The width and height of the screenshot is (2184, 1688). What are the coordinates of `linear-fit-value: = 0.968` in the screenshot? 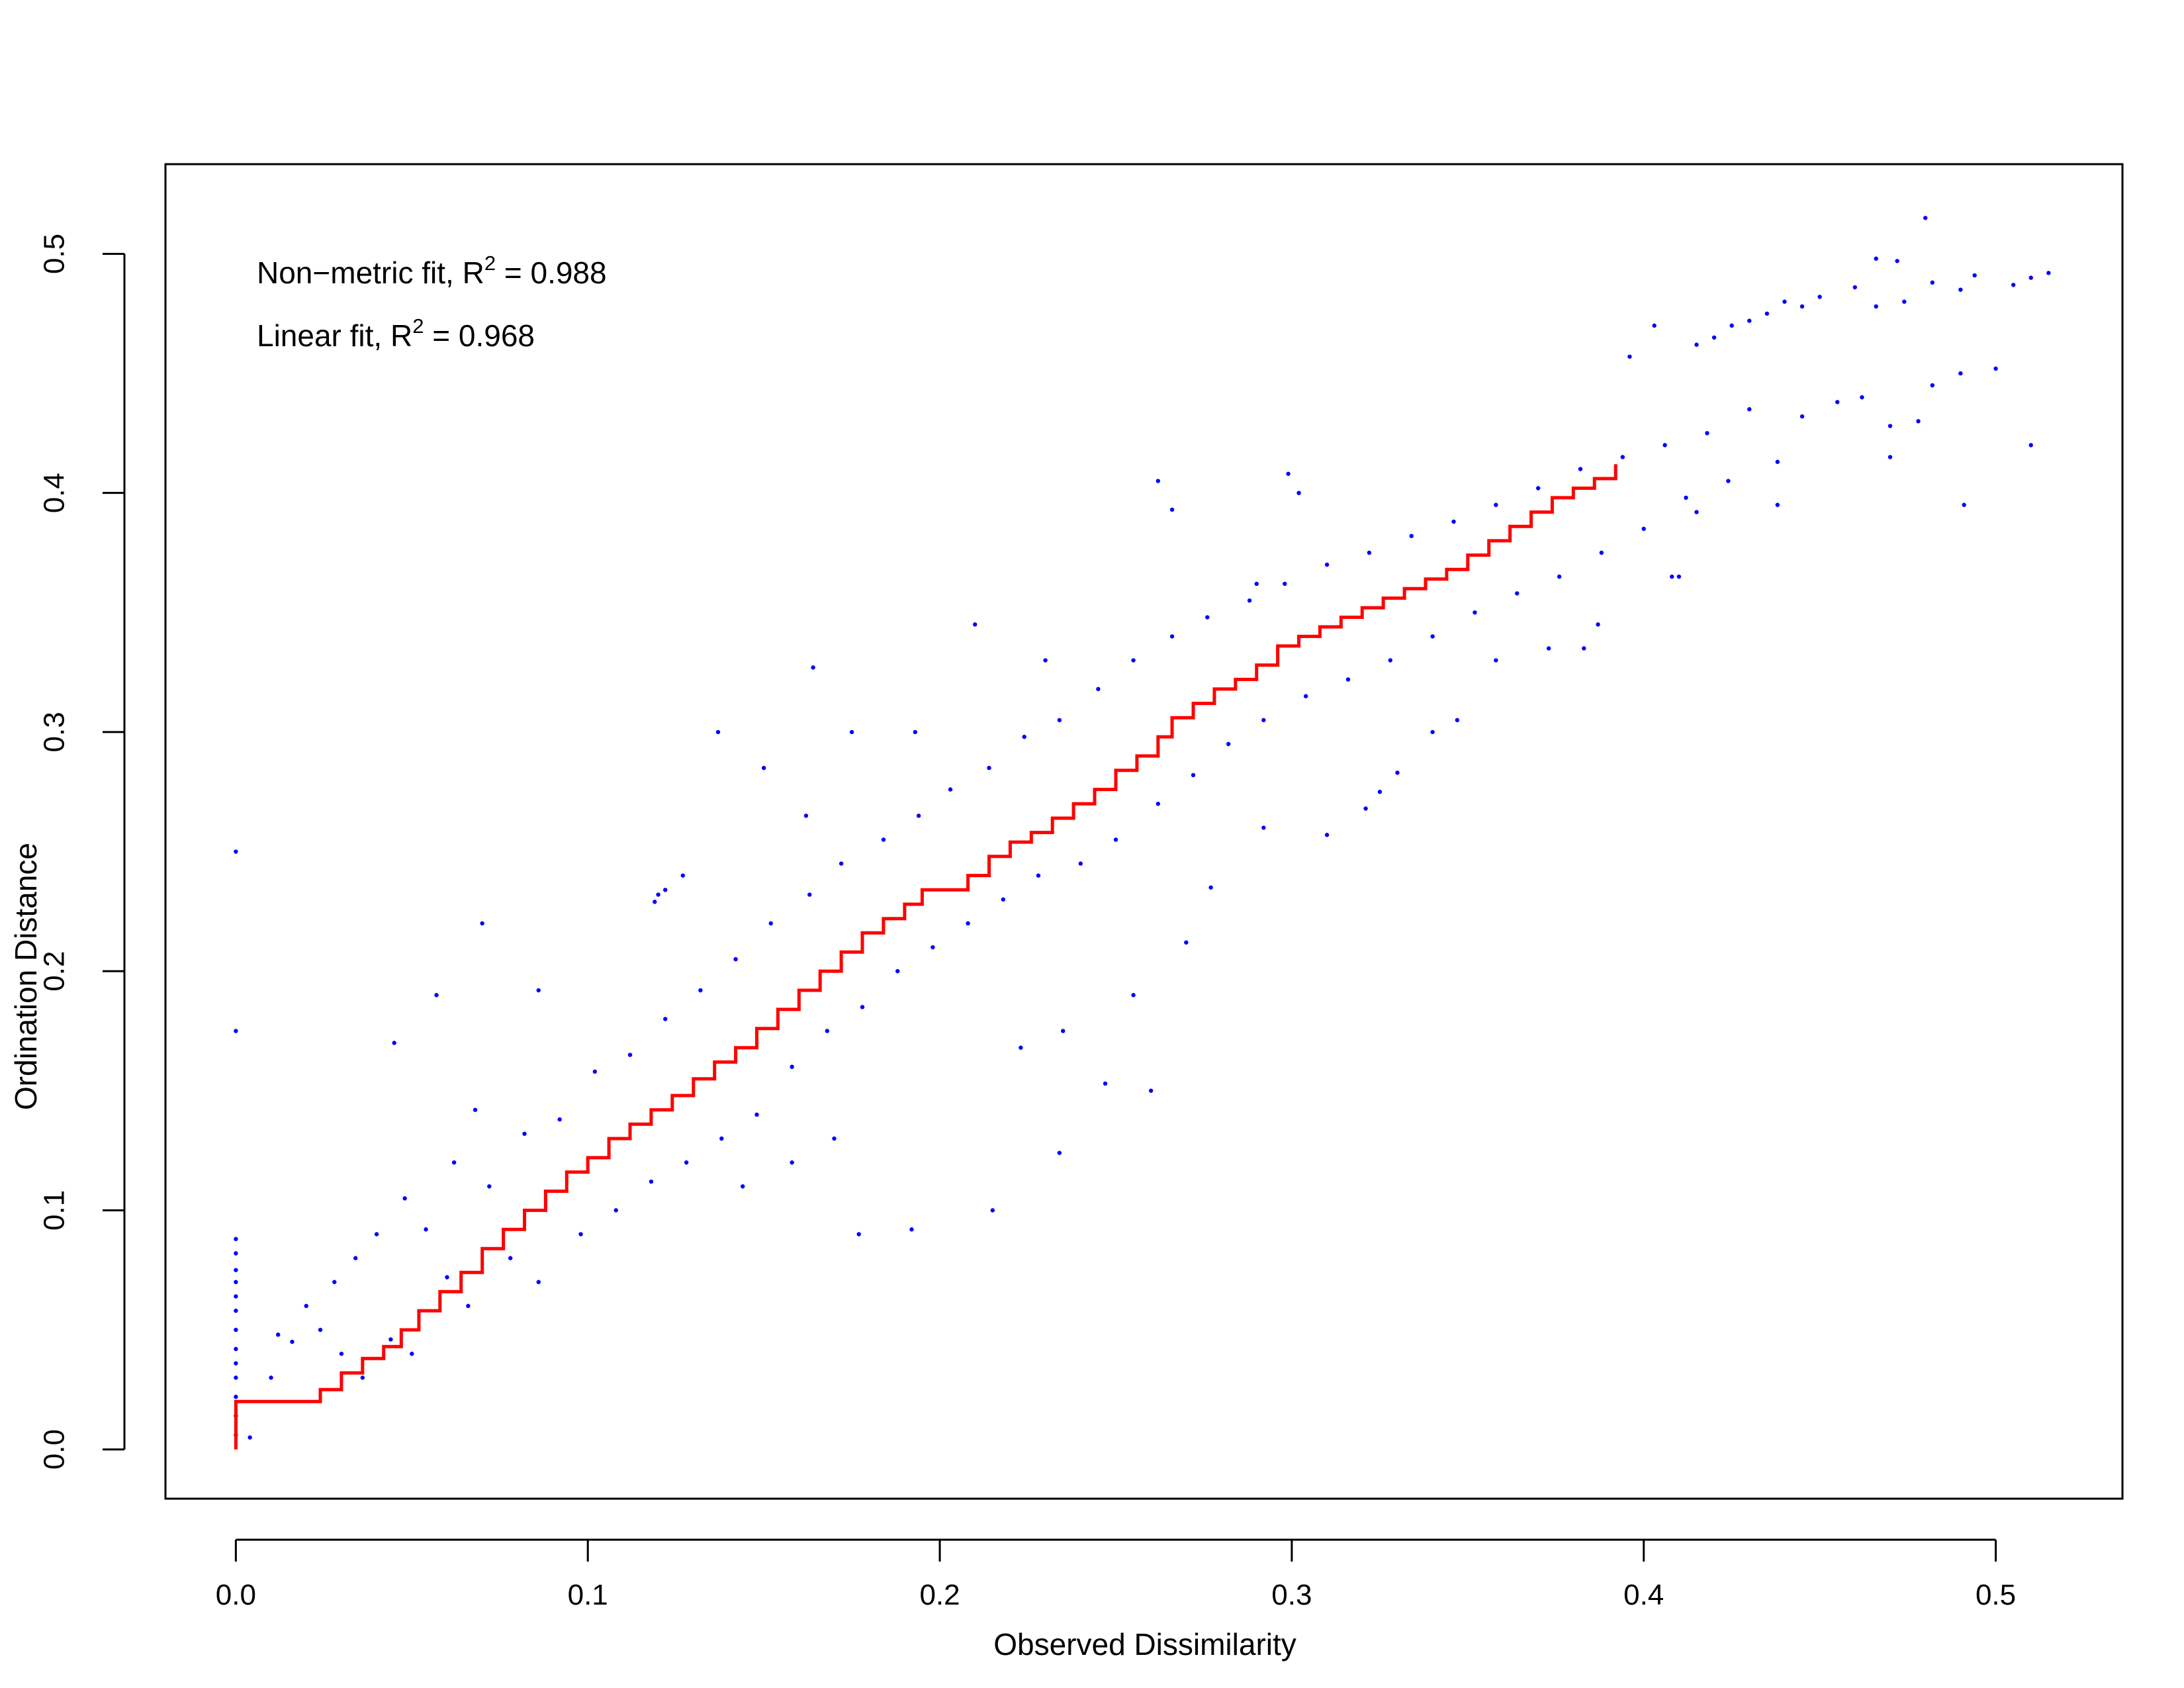 It's located at (479, 335).